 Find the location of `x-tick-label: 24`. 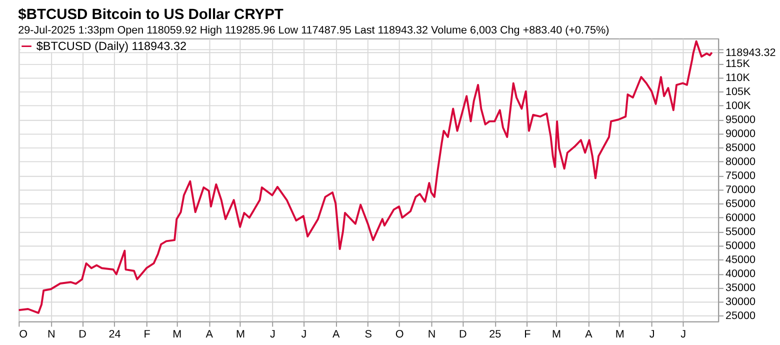

x-tick-label: 24 is located at coordinates (114, 334).